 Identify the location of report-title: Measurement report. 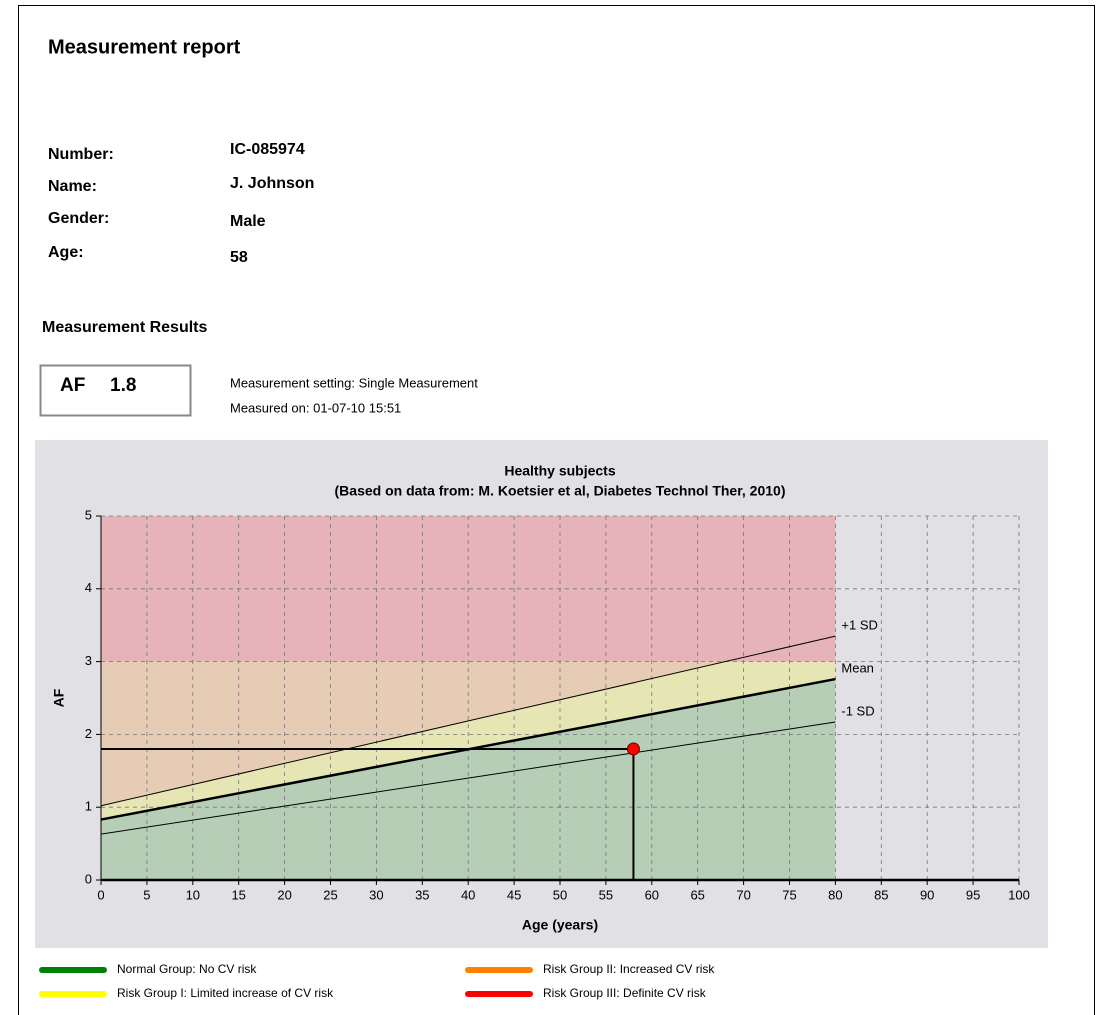
(144, 47).